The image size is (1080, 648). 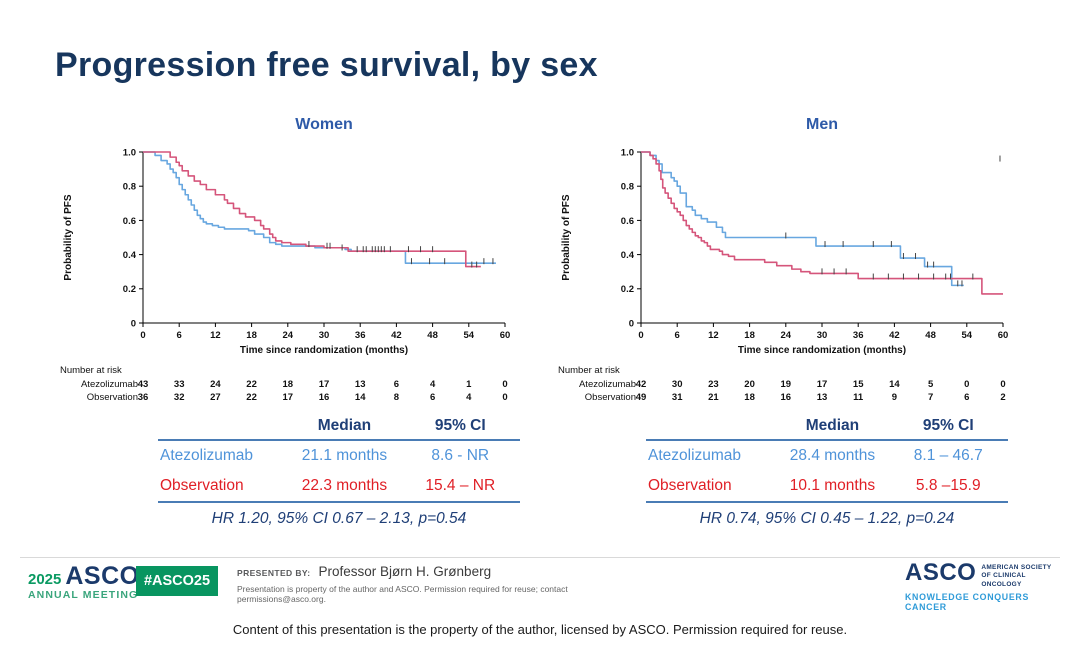 I want to click on stats-hr-line: HR 1.20, 95% CI 0.67 – 2.13, p=0.54, so click(x=339, y=518).